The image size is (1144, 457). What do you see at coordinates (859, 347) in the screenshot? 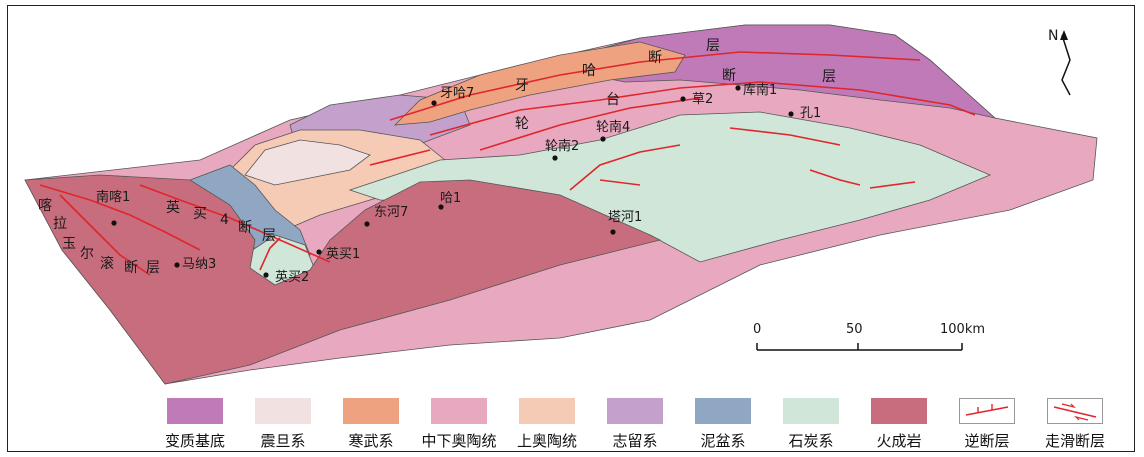
I see `scale-bar` at bounding box center [859, 347].